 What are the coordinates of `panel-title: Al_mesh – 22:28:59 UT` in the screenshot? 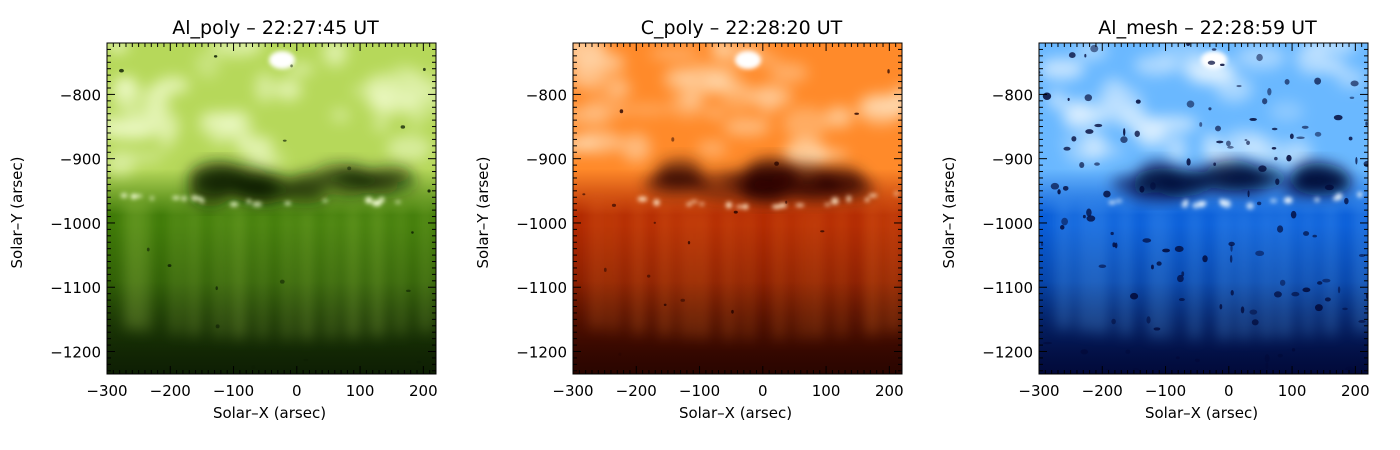 It's located at (1207, 28).